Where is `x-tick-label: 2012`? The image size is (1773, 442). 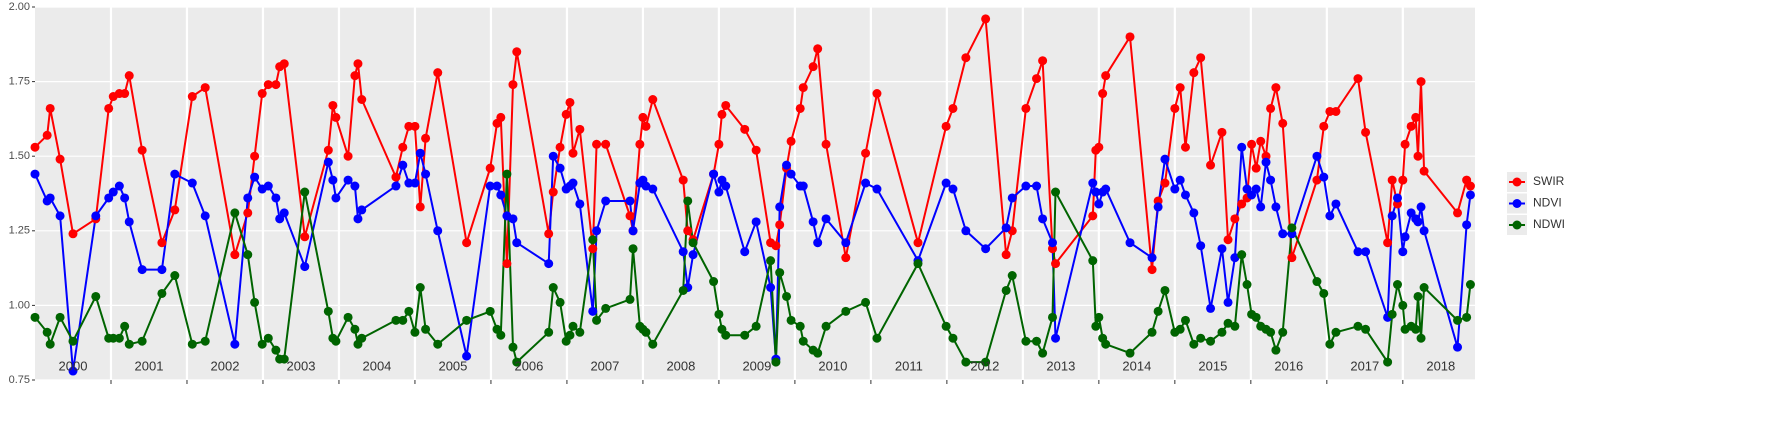
x-tick-label: 2012 is located at coordinates (984, 365).